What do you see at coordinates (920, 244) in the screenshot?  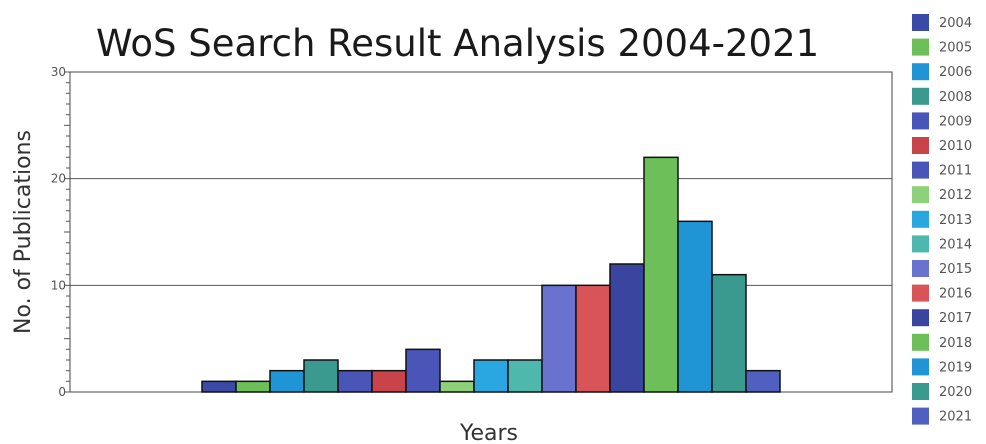 I see `legend-swatch-2014` at bounding box center [920, 244].